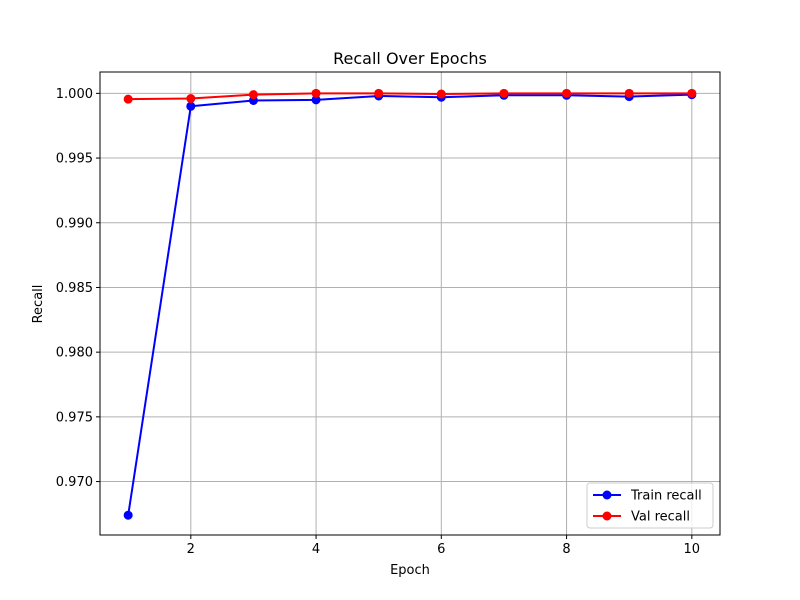 The image size is (800, 600). What do you see at coordinates (441, 549) in the screenshot?
I see `x-tick-label: 6` at bounding box center [441, 549].